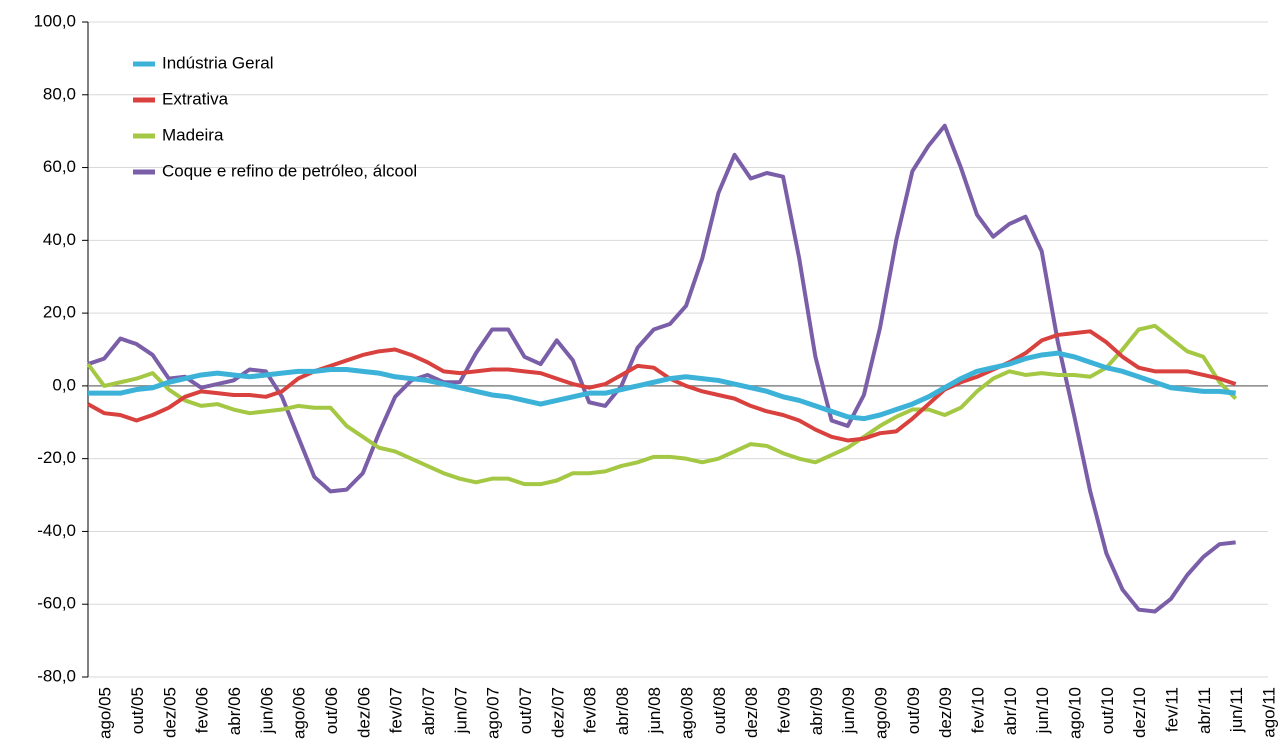 This screenshot has height=749, width=1284. Describe the element at coordinates (299, 713) in the screenshot. I see `x-tick-label: ago/06` at that location.